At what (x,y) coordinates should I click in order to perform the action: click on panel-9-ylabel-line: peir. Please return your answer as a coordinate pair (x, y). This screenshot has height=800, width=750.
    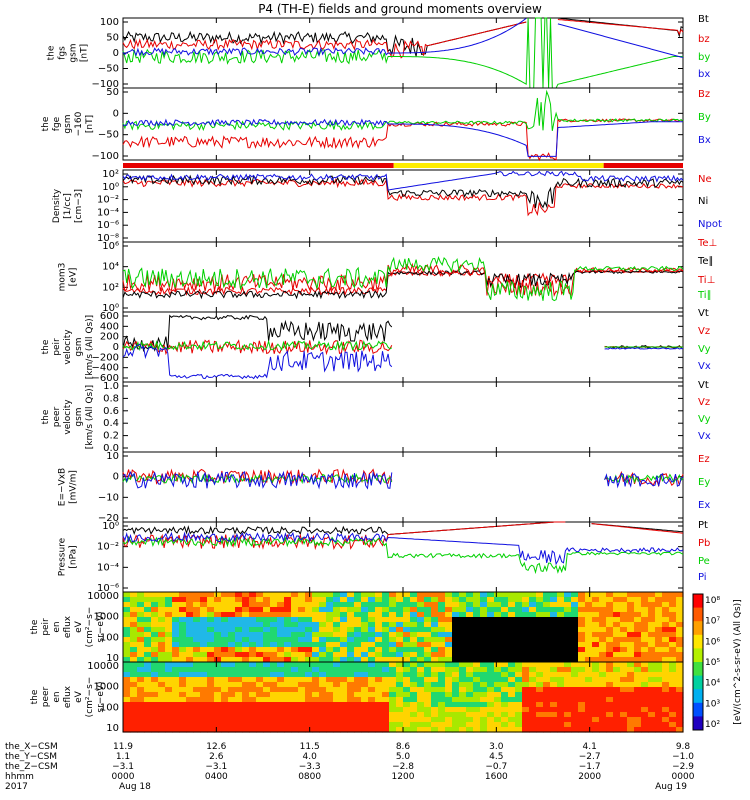
    Looking at the image, I should click on (46, 627).